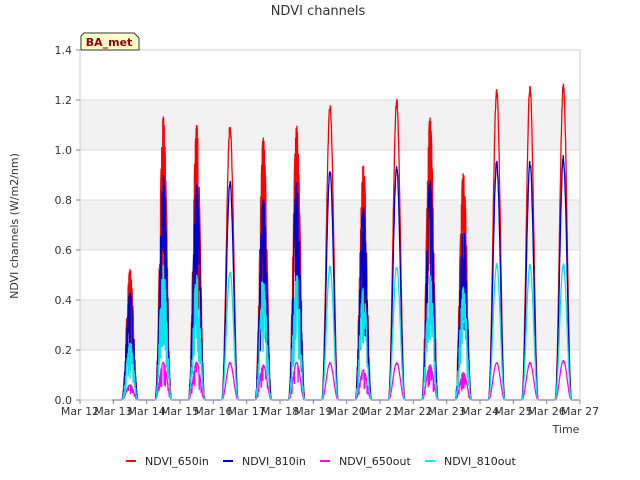 This screenshot has width=640, height=480. Describe the element at coordinates (547, 411) in the screenshot. I see `x-tick-label: Mar 26` at that location.